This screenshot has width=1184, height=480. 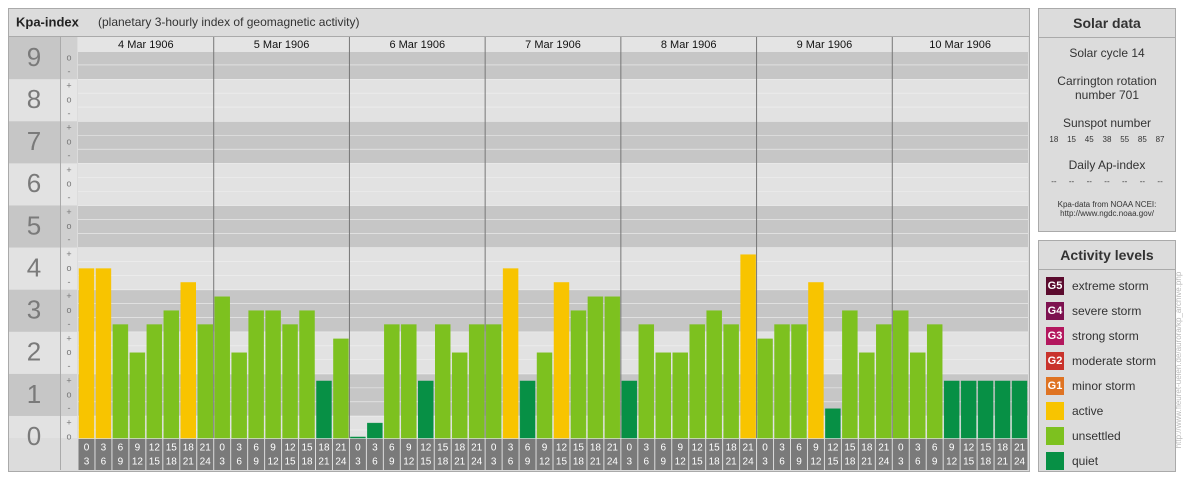 I want to click on legend-label: moderate storm, so click(x=1114, y=360).